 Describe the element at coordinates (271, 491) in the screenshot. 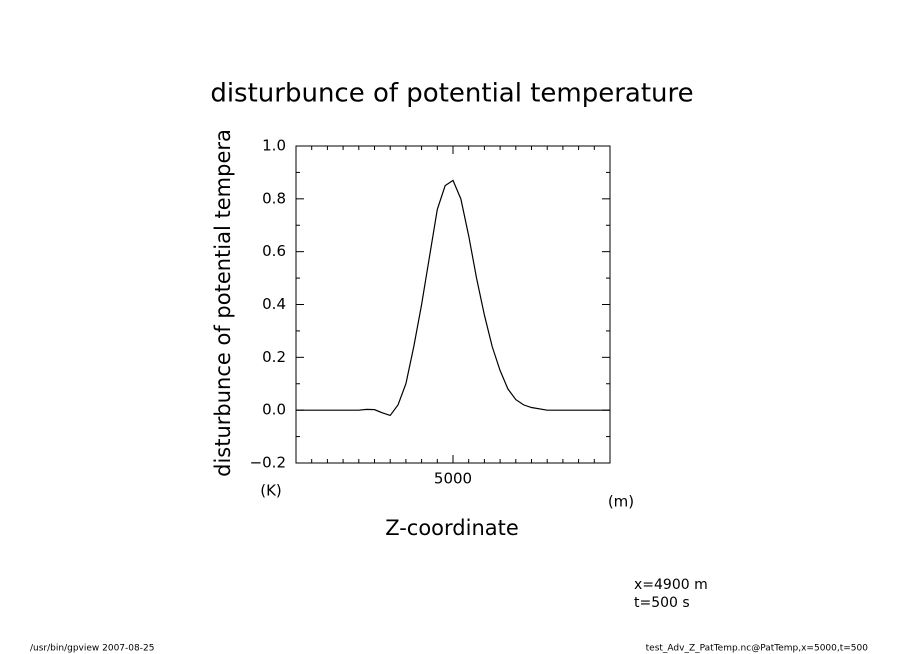

I see `y-unit: (K)` at that location.